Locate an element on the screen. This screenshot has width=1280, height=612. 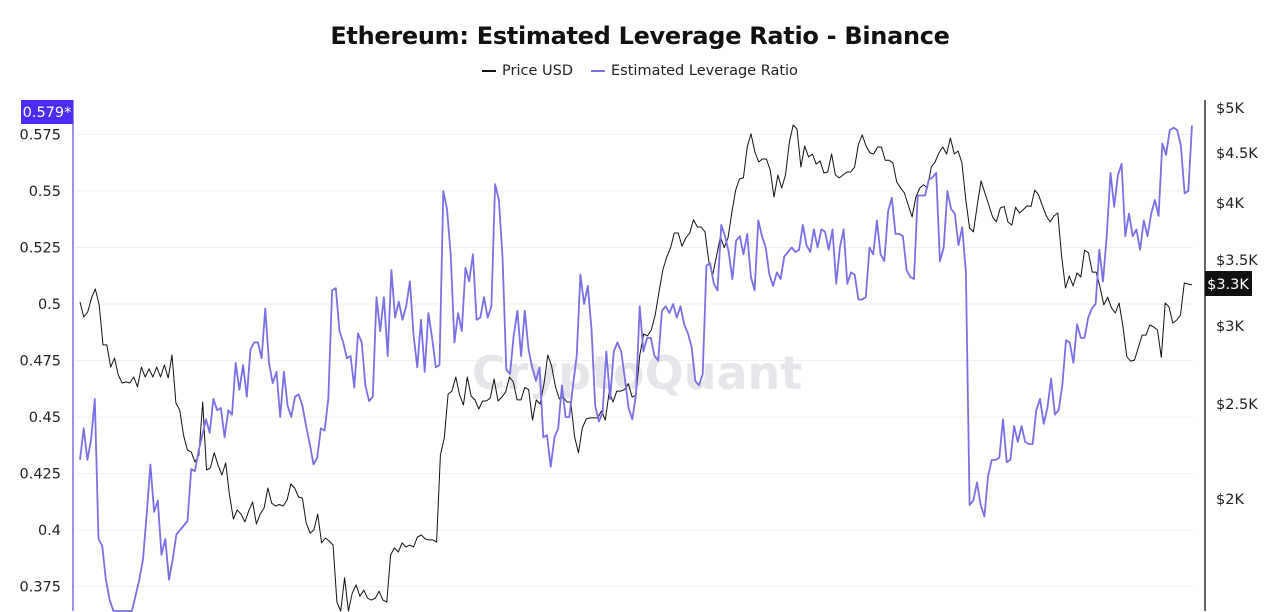
left-tick-label: 0.45 is located at coordinates (45, 418).